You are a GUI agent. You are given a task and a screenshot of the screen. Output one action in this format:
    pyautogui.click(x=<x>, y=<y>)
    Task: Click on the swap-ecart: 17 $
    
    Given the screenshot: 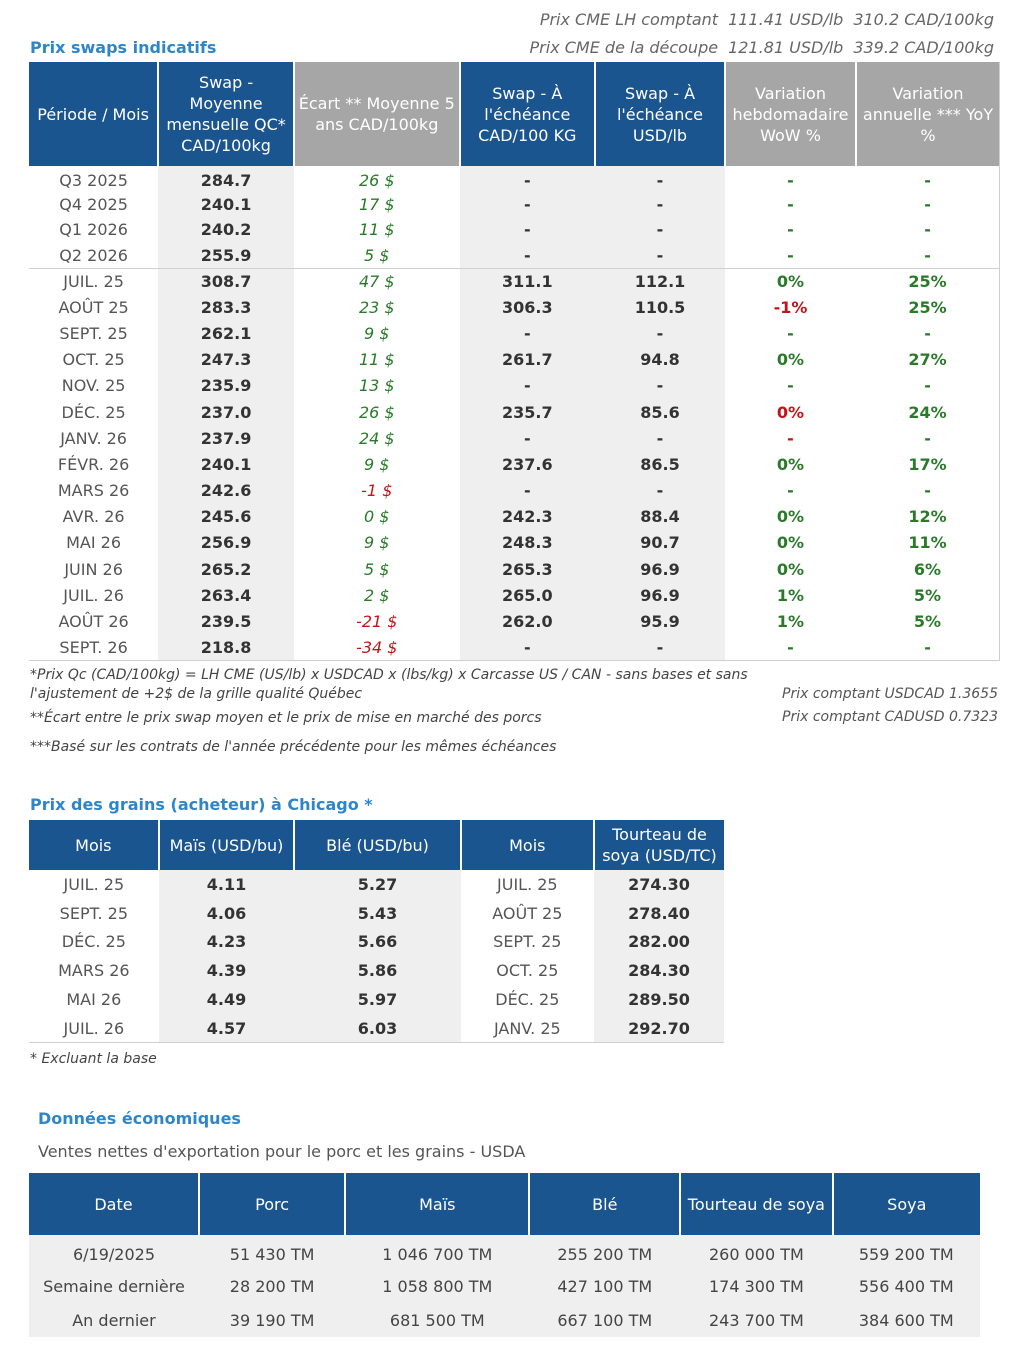 What is the action you would take?
    pyautogui.click(x=376, y=204)
    